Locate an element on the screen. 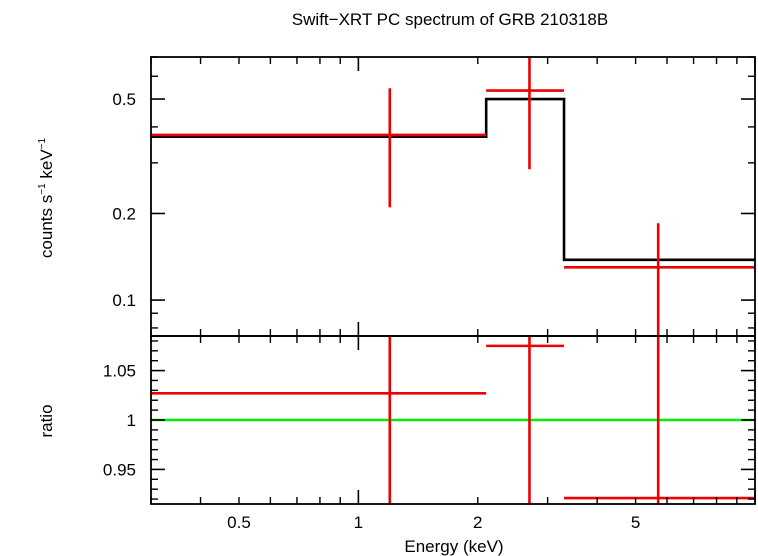  x-tick-label: 1 is located at coordinates (358, 522).